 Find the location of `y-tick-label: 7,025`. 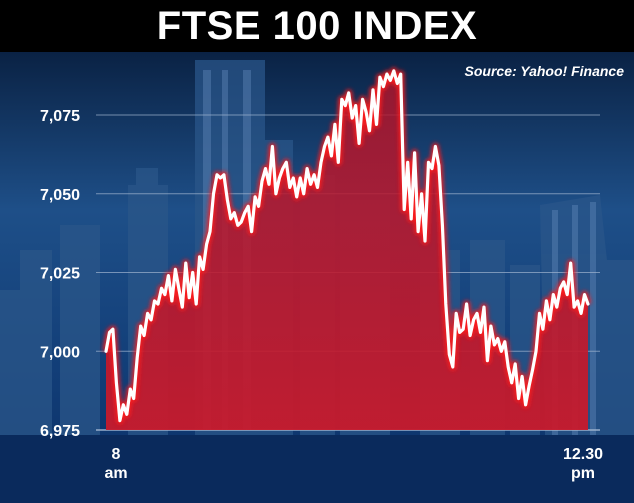

y-tick-label: 7,025 is located at coordinates (60, 274).